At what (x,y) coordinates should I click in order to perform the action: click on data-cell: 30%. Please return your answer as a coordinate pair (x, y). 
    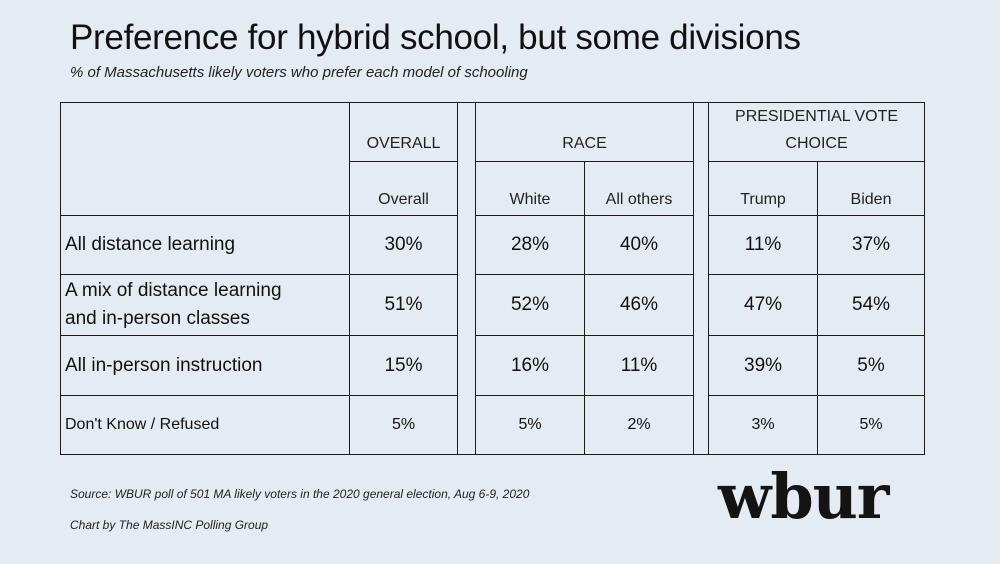
    Looking at the image, I should click on (403, 245).